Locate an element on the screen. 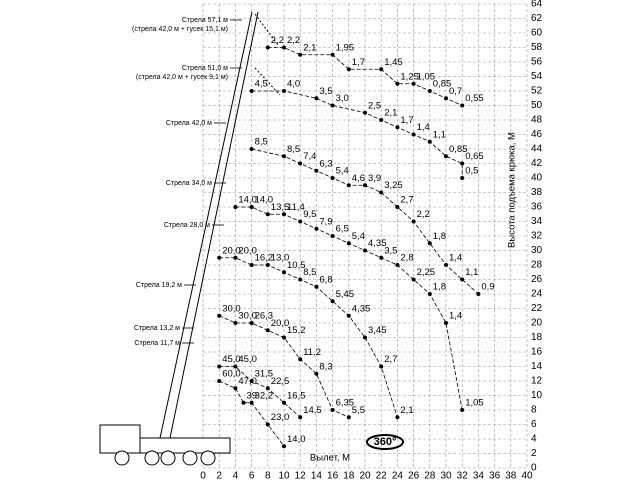 This screenshot has width=640, height=485. y-tick-label: 22 is located at coordinates (537, 308).